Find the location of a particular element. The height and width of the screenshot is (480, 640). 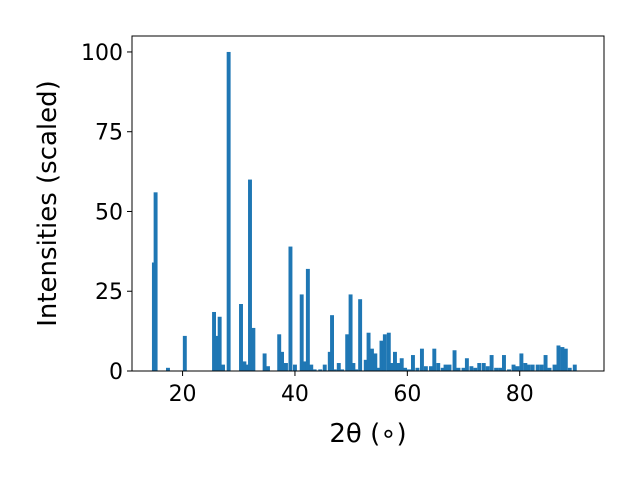

y-axis-ticks: 0 25 50 75 100 is located at coordinates (106, 213).